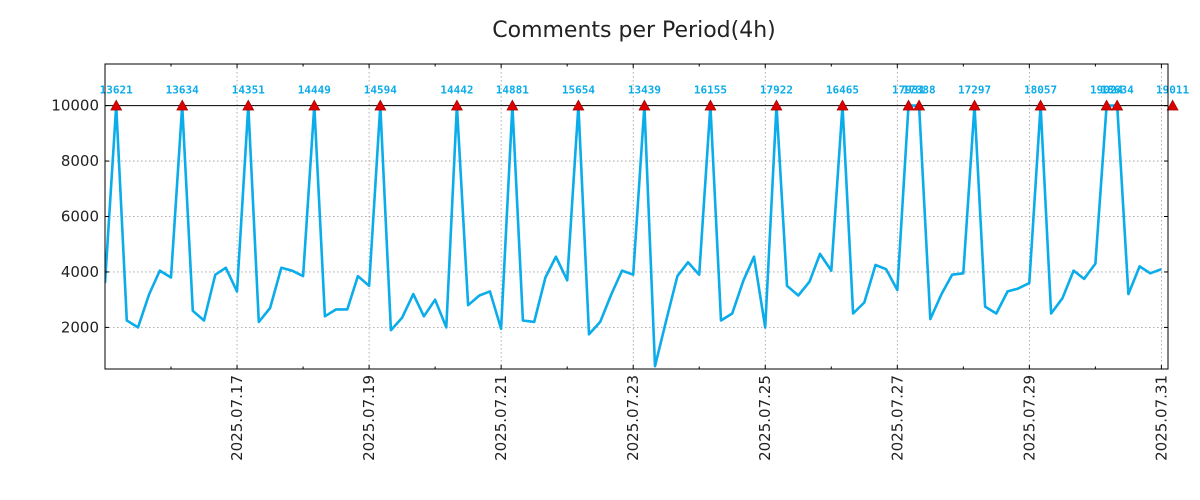  What do you see at coordinates (182, 90) in the screenshot?
I see `peak-label: 13634` at bounding box center [182, 90].